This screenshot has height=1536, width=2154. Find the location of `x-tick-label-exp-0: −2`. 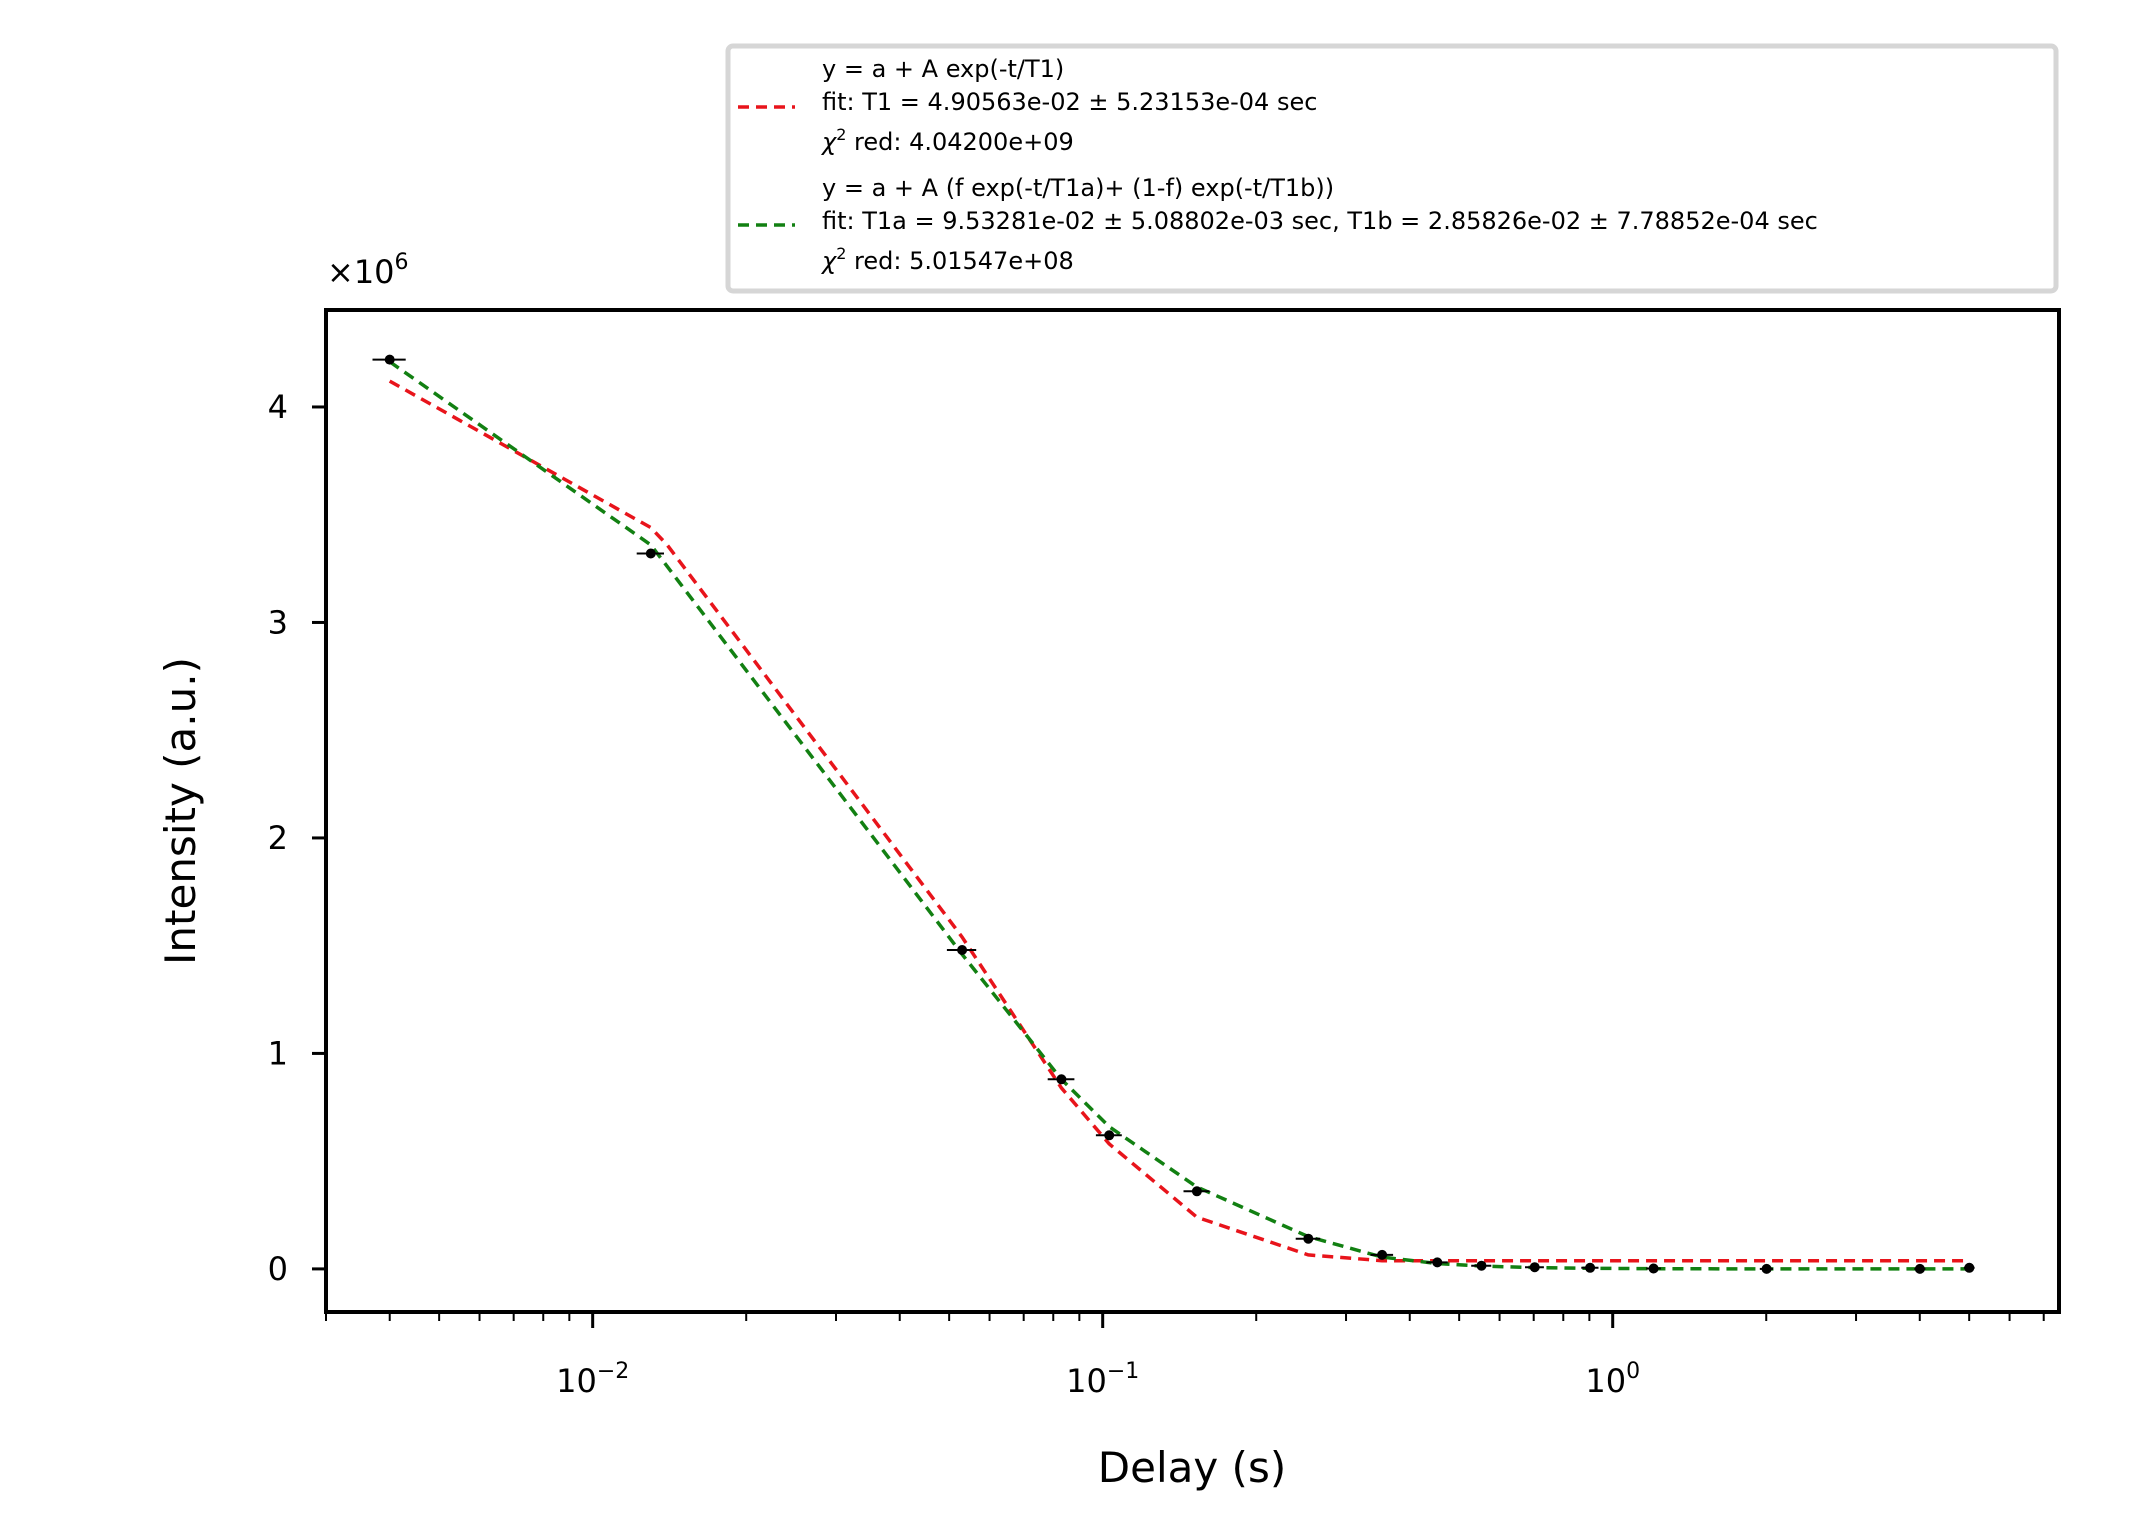

x-tick-label-exp-0: −2 is located at coordinates (613, 1371).